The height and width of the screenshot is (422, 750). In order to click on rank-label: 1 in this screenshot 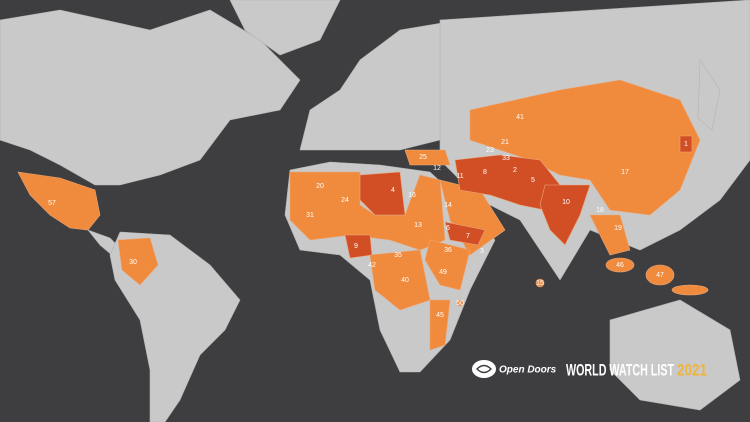, I will do `click(686, 144)`.